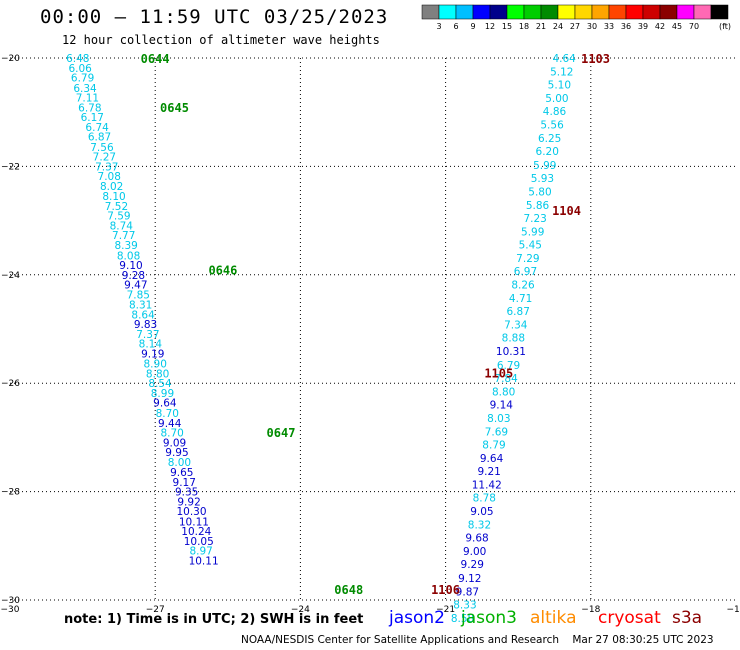  What do you see at coordinates (455, 26) in the screenshot?
I see `colorbar-label: 6` at bounding box center [455, 26].